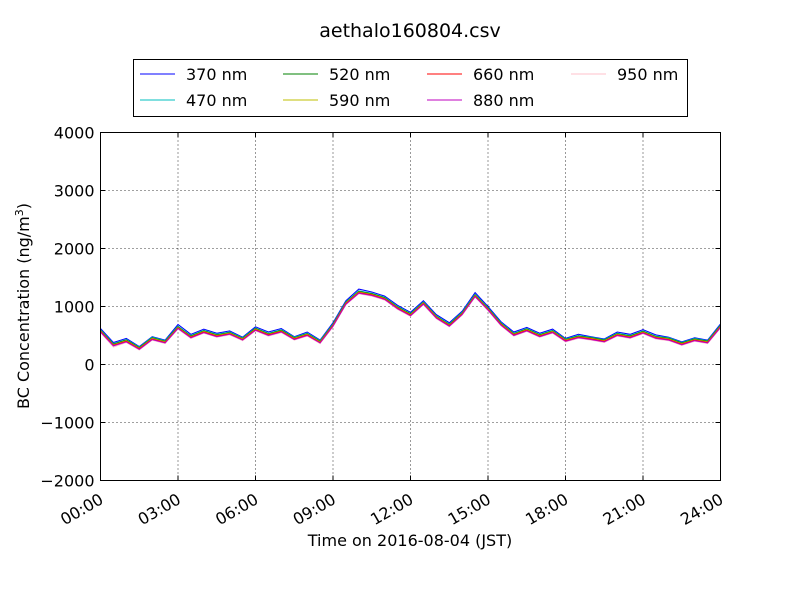  I want to click on y-tick-labels: −2000 −1000 0 1000 2000 3000 4000, so click(67, 307).